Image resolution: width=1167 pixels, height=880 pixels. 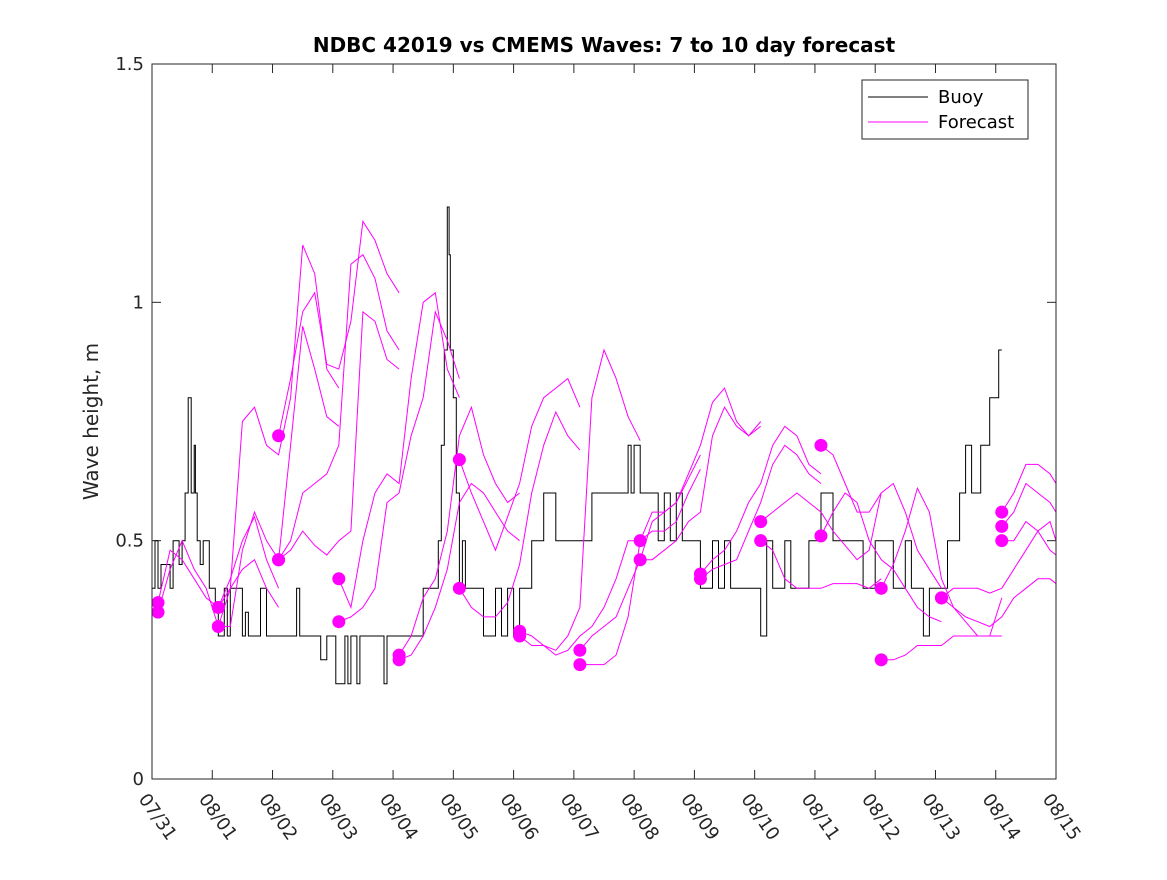 I want to click on legend-box, so click(x=945, y=109).